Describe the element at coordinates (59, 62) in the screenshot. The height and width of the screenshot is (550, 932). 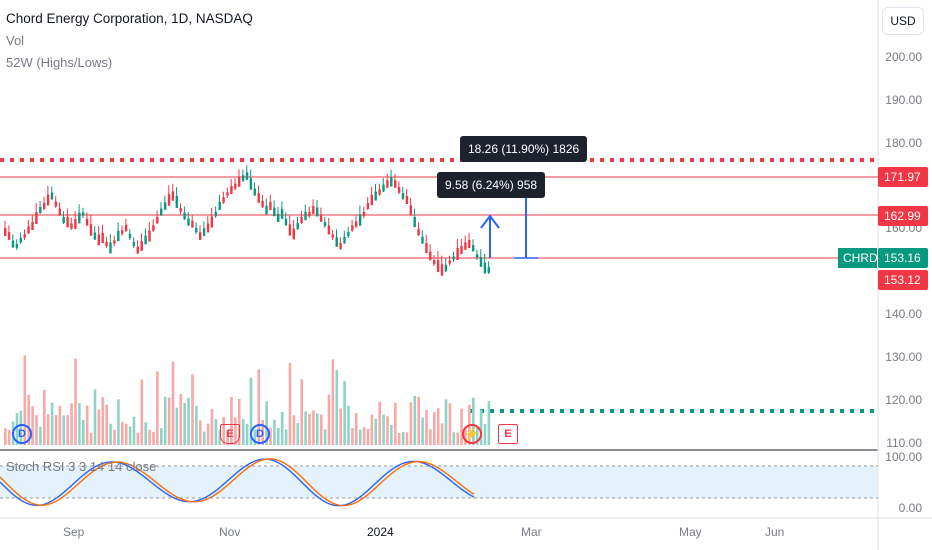
I see `indicator-label: 52W (Highs/Lows)` at that location.